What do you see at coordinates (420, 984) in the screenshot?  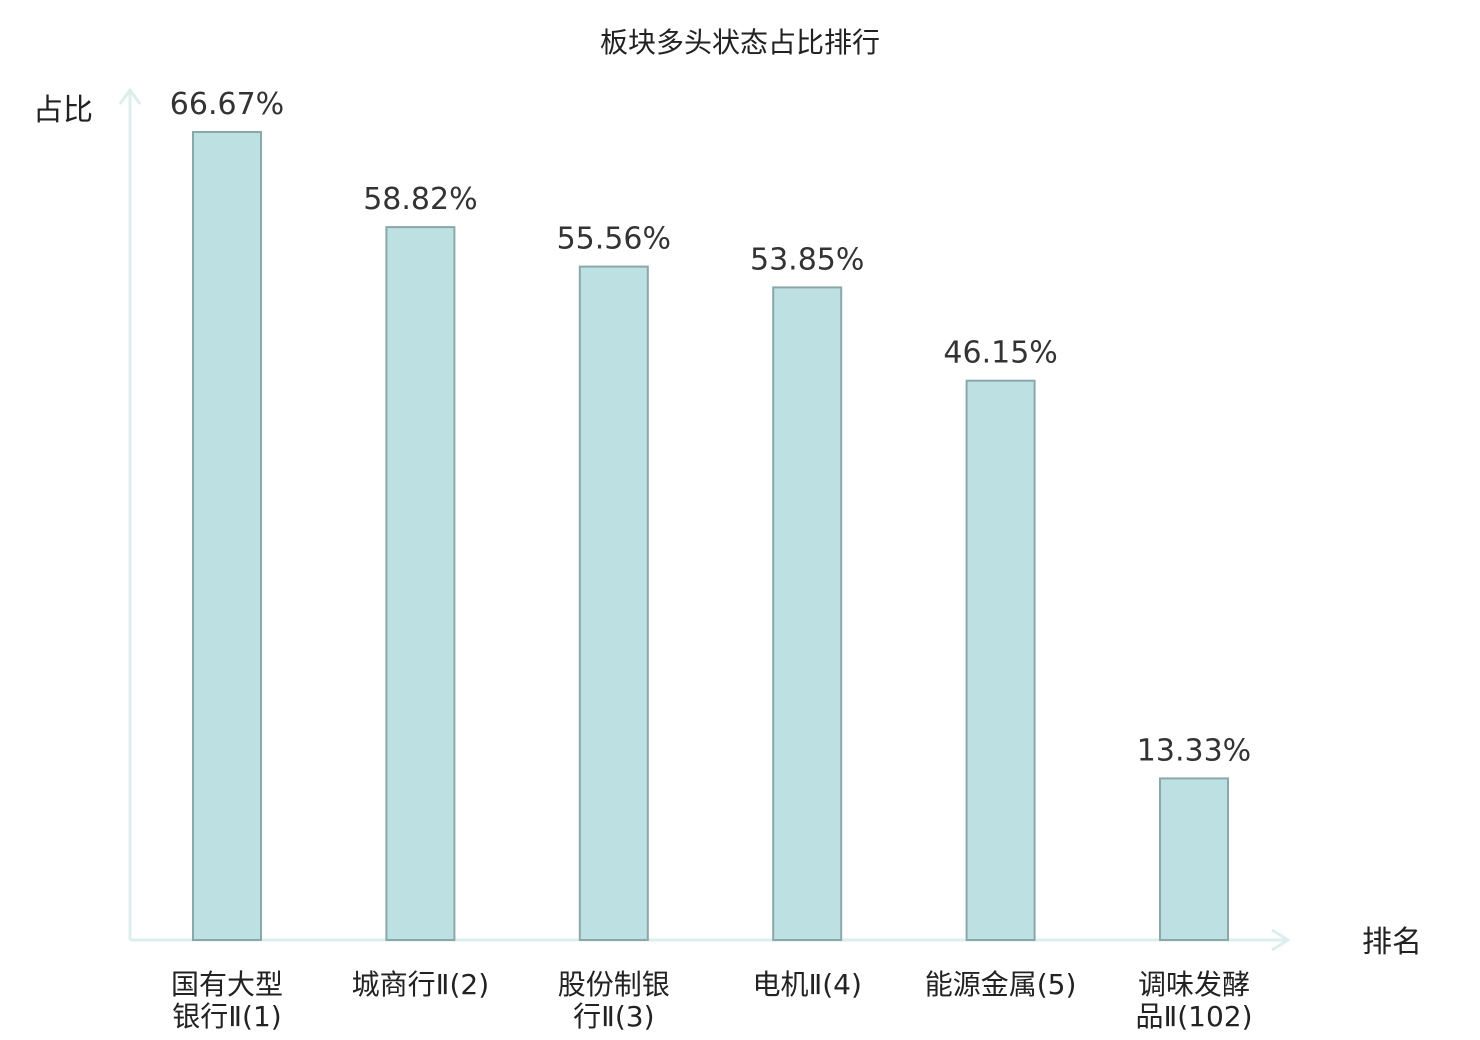 I see `category-label-2-line-1: 城商行Ⅱ(2)` at bounding box center [420, 984].